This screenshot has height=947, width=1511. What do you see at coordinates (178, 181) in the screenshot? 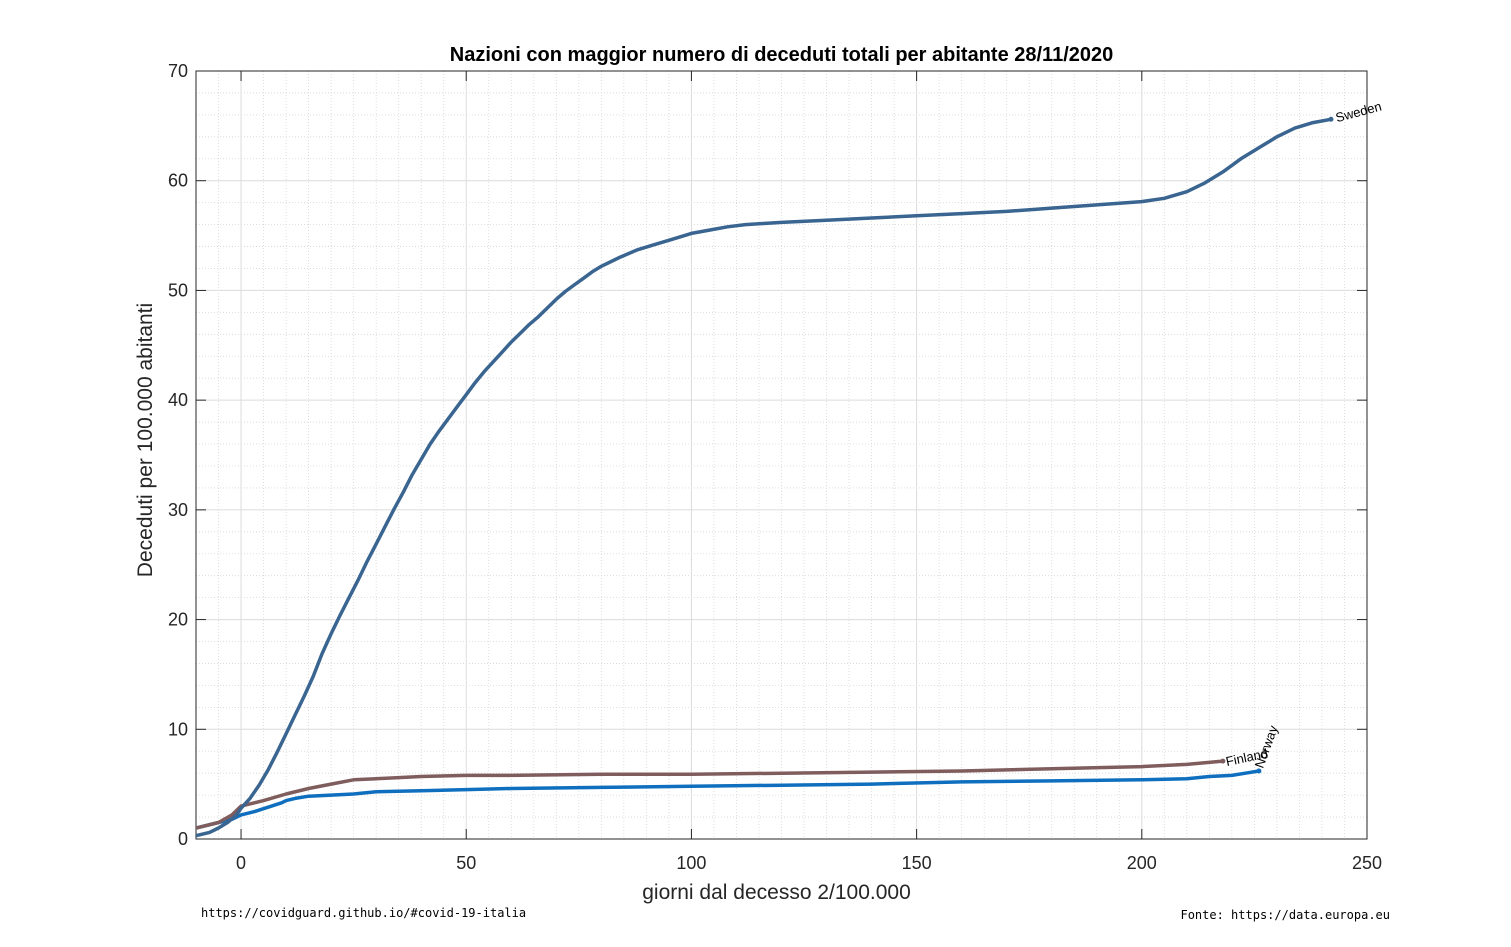
I see `y-tick-label: 60` at bounding box center [178, 181].